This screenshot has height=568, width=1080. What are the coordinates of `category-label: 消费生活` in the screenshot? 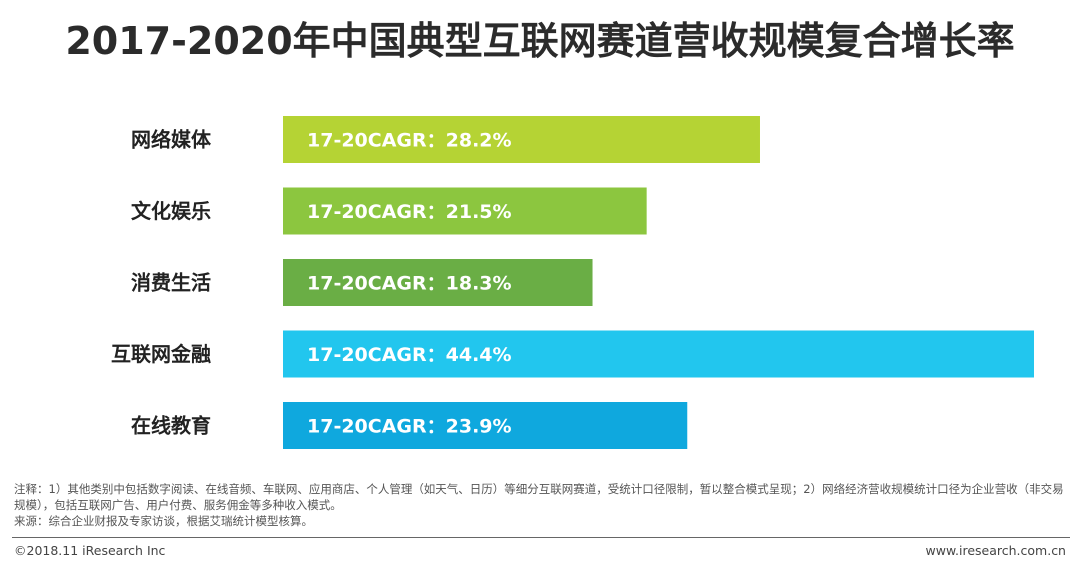 It's located at (171, 283).